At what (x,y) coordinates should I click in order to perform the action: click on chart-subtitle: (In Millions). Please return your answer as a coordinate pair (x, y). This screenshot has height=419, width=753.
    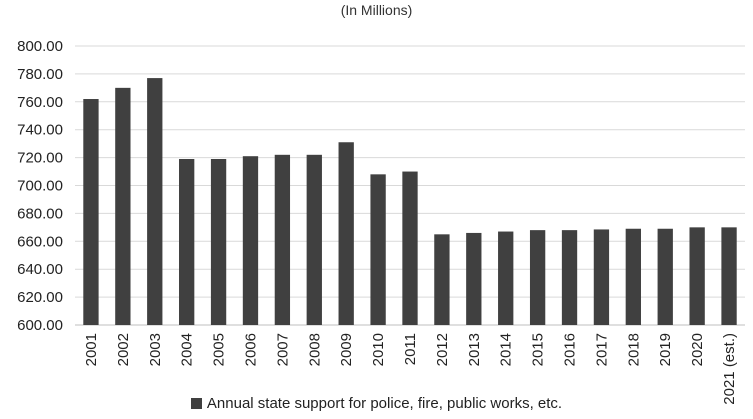
    Looking at the image, I should click on (376, 10).